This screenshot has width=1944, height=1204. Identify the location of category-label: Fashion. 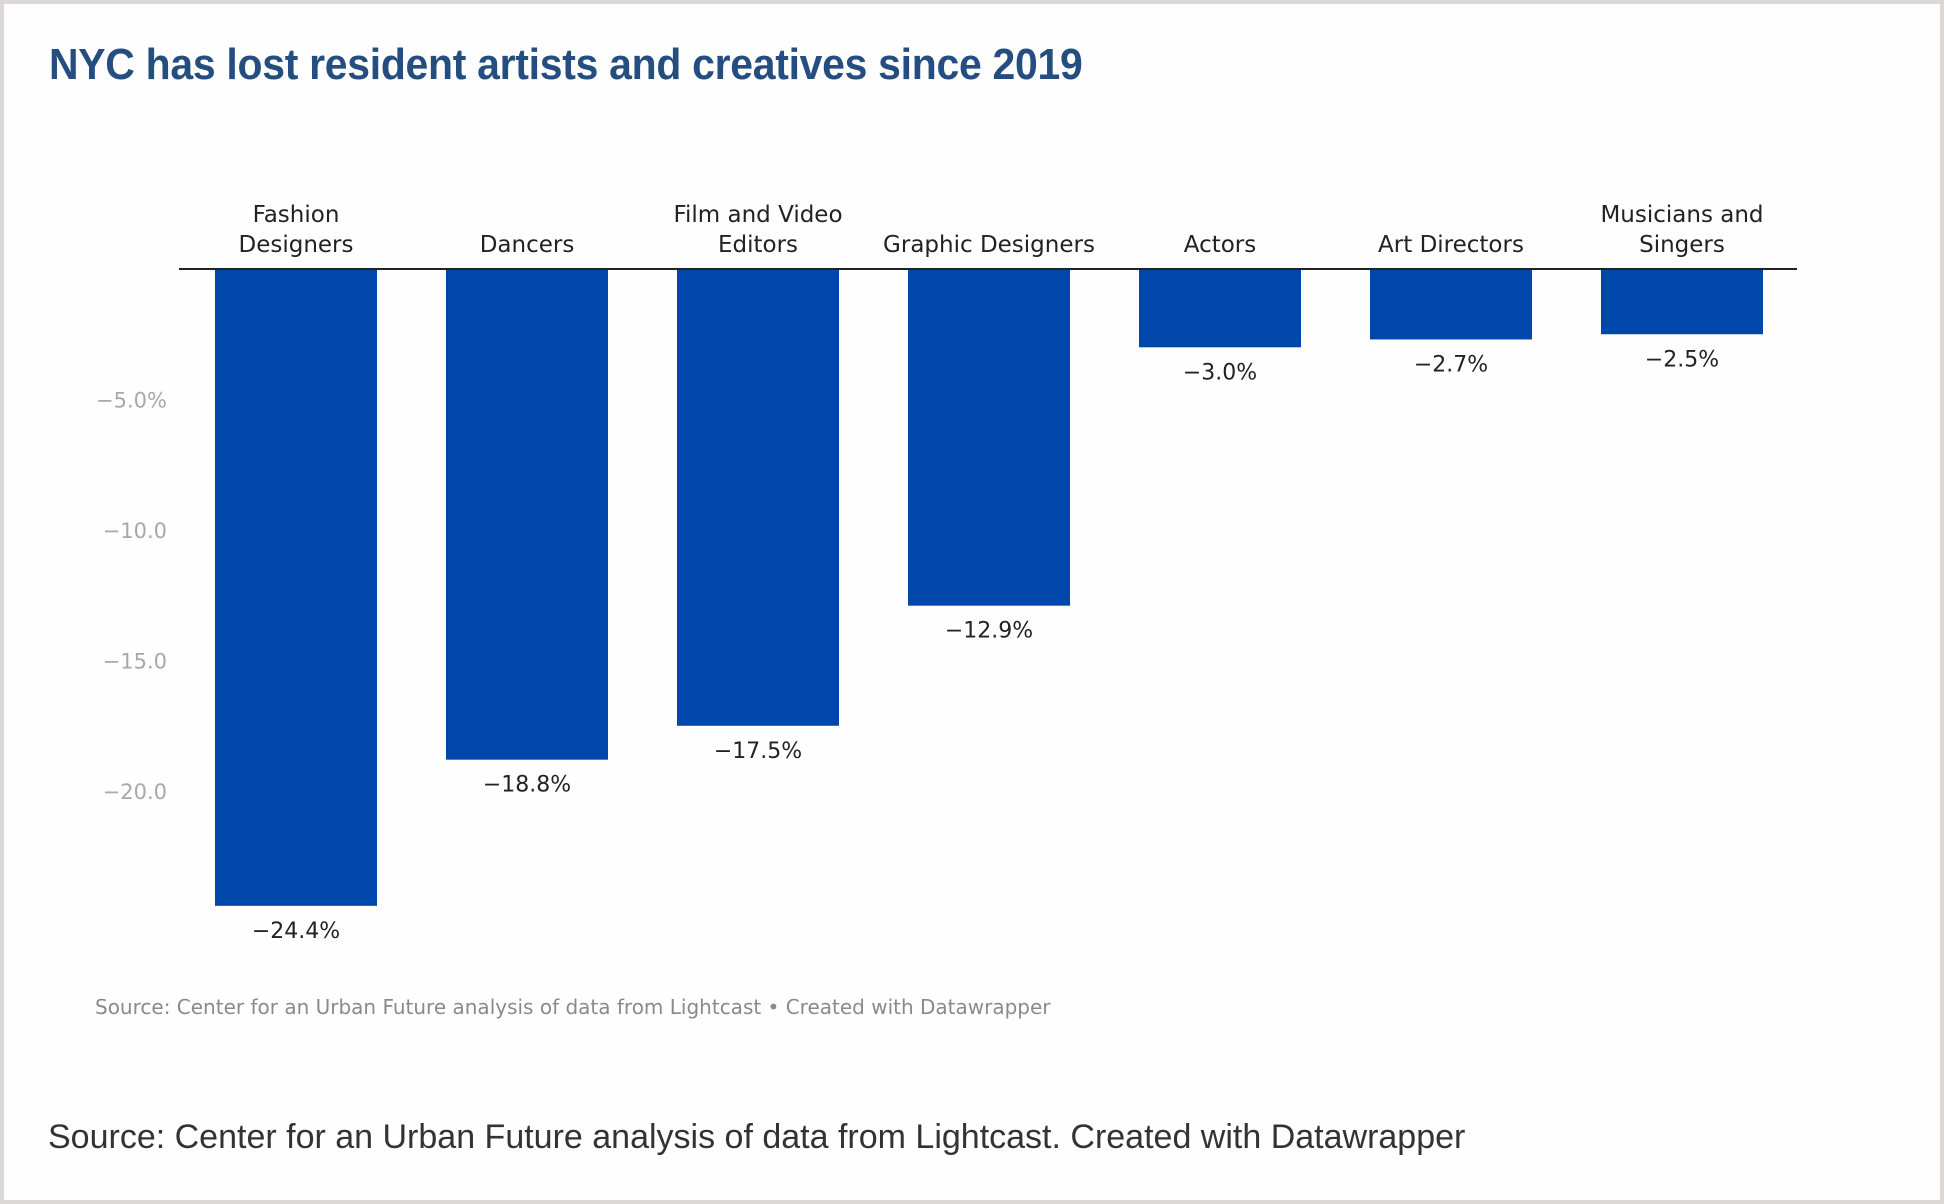
(296, 215).